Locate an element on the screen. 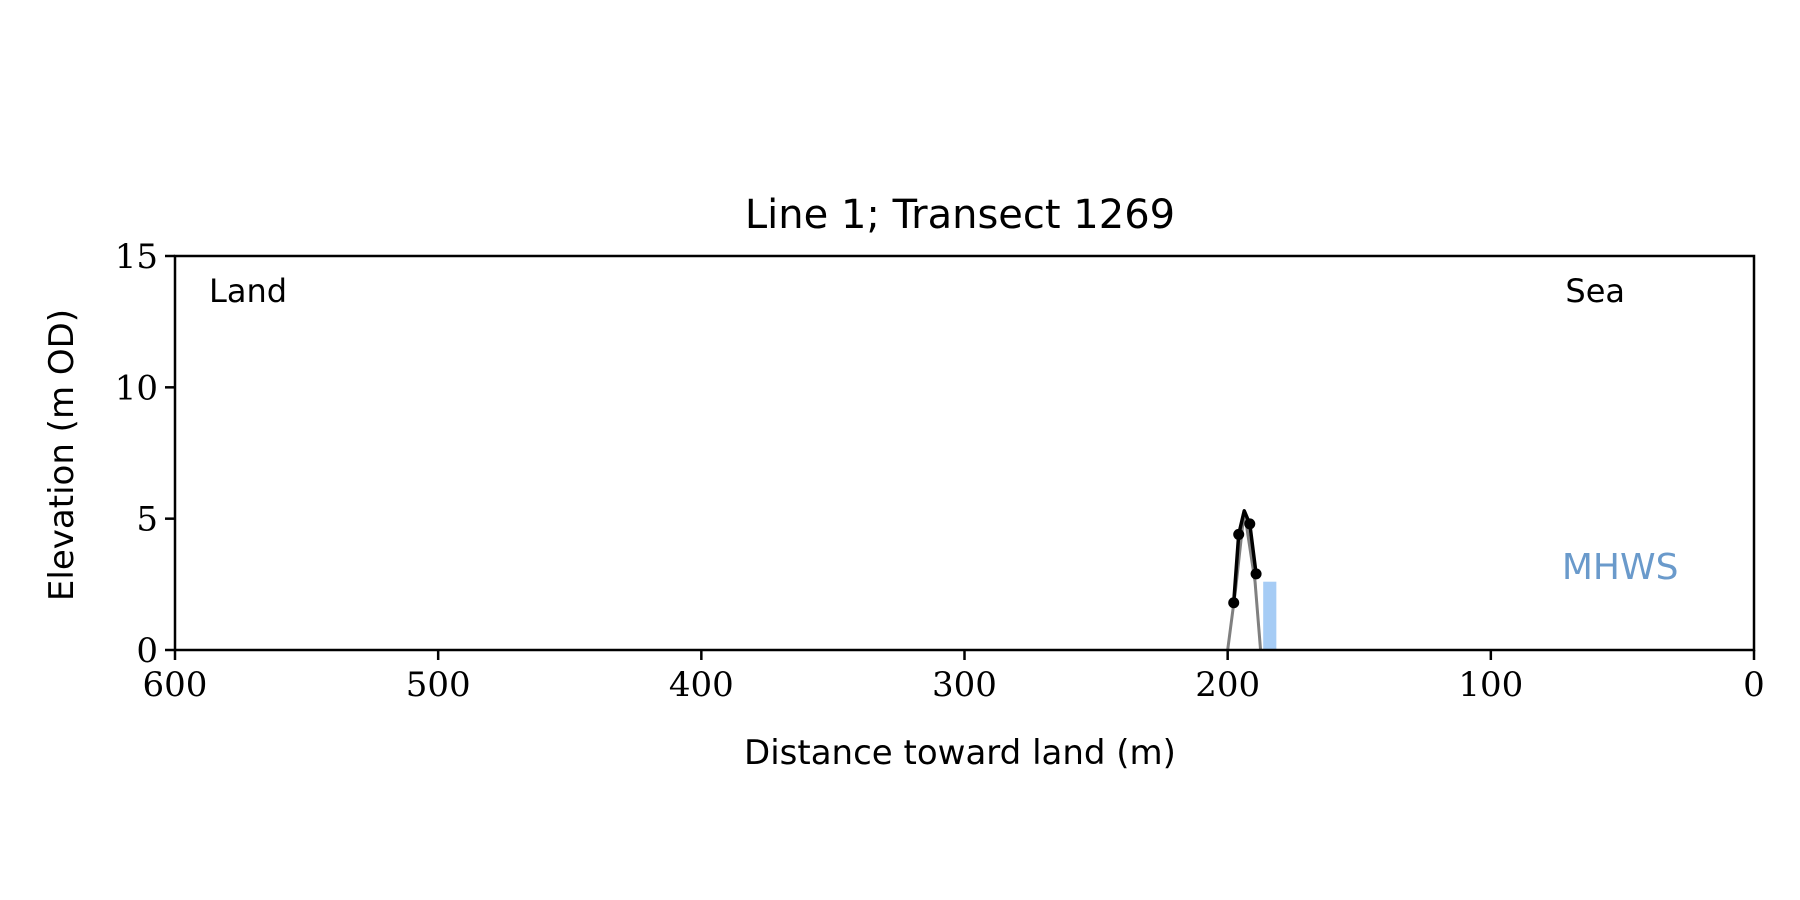 The width and height of the screenshot is (1800, 900). x-tick-label: 400 is located at coordinates (701, 685).